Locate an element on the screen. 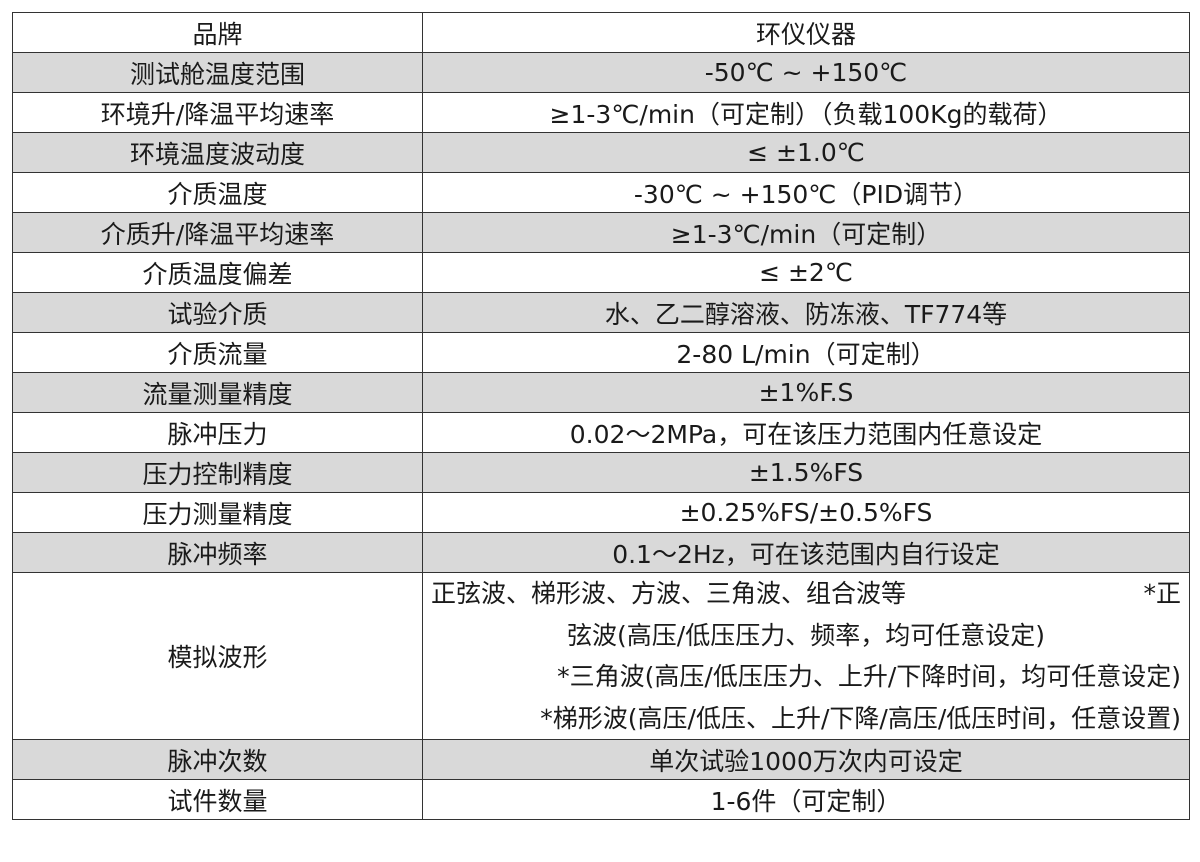 The width and height of the screenshot is (1200, 862). table-row: 流量测量精度 ±1%F.S is located at coordinates (601, 392).